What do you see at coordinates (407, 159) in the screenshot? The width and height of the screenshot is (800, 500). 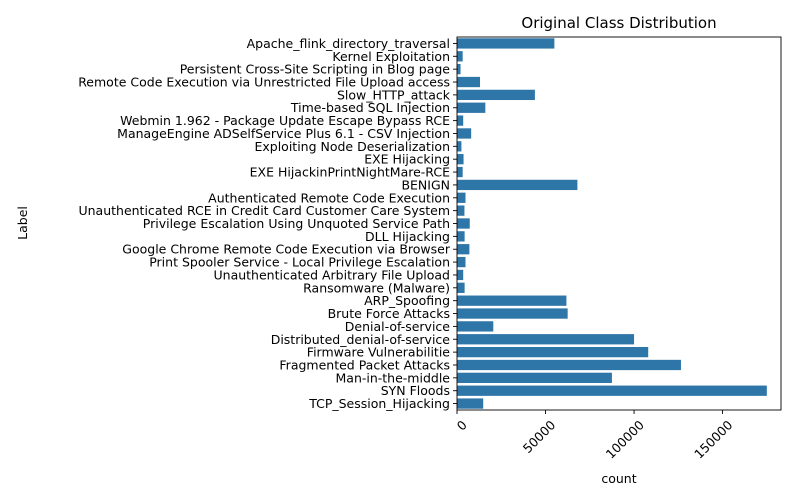 I see `y-tick-label: EXE Hijacking` at bounding box center [407, 159].